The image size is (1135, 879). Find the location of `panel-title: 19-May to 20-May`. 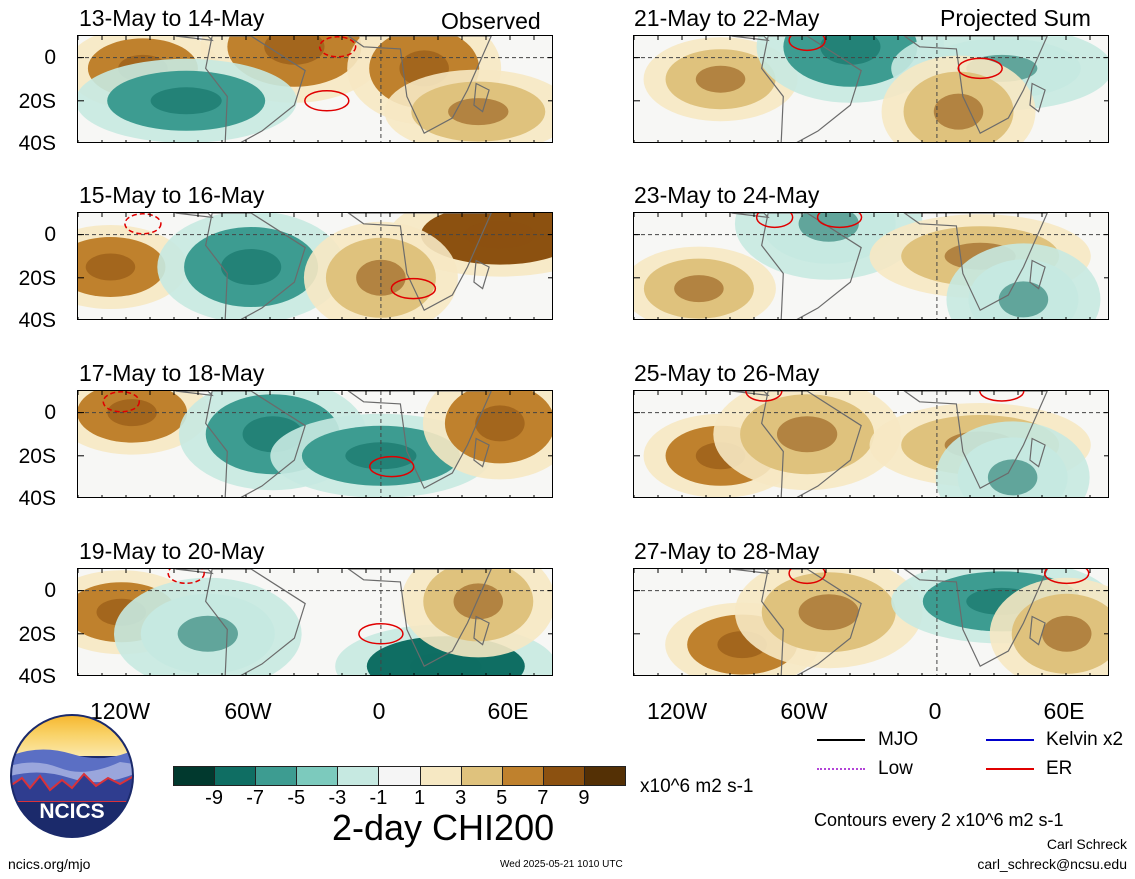

panel-title: 19-May to 20-May is located at coordinates (172, 551).